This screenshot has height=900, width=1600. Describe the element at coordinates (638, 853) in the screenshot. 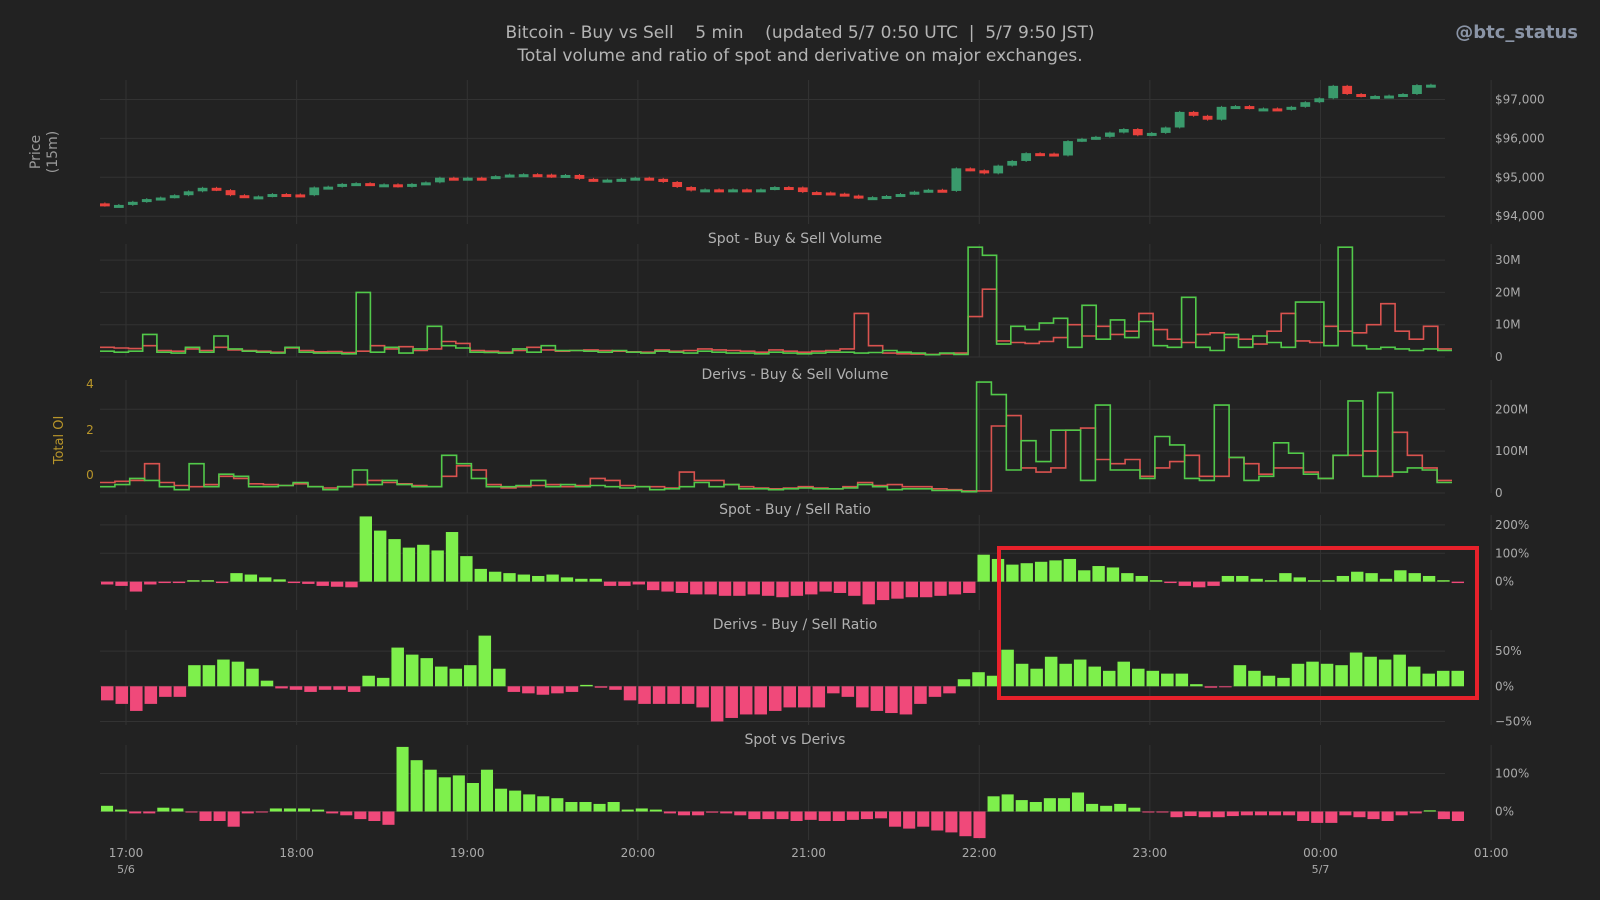

I see `x-tick-label: 20:00` at that location.